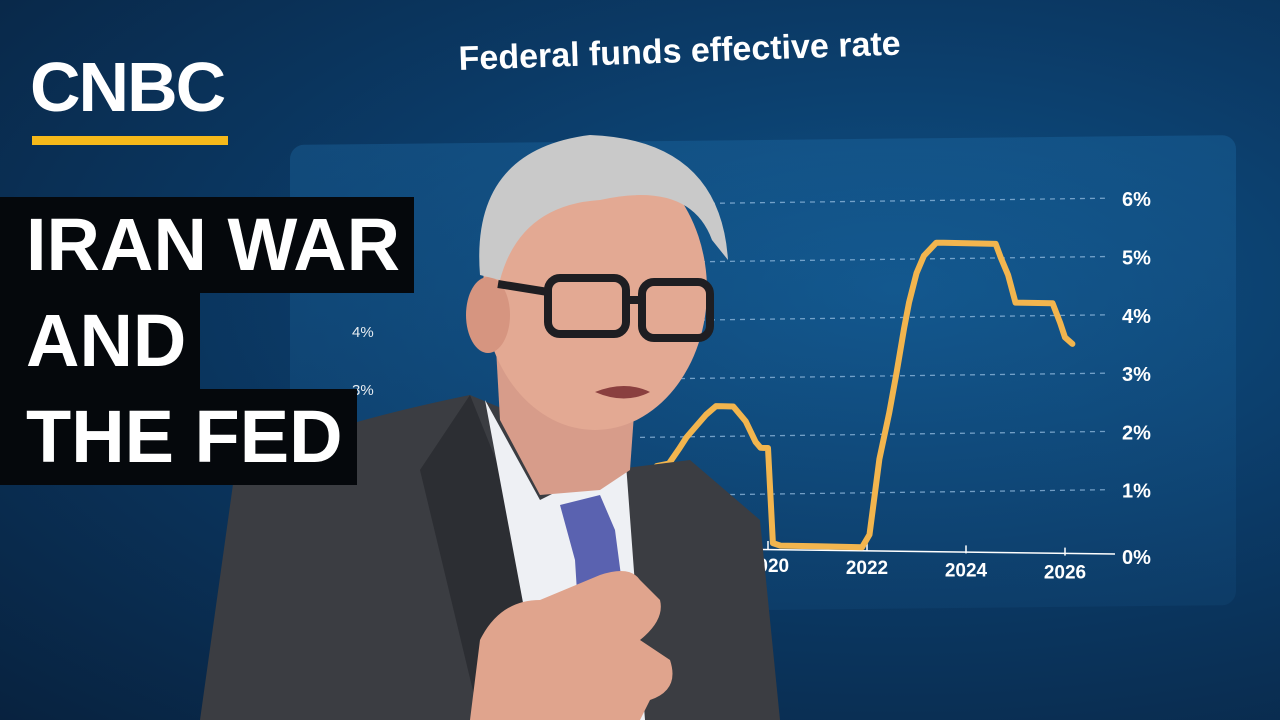 The height and width of the screenshot is (720, 1280). I want to click on y-tick-label: 2%, so click(1136, 433).